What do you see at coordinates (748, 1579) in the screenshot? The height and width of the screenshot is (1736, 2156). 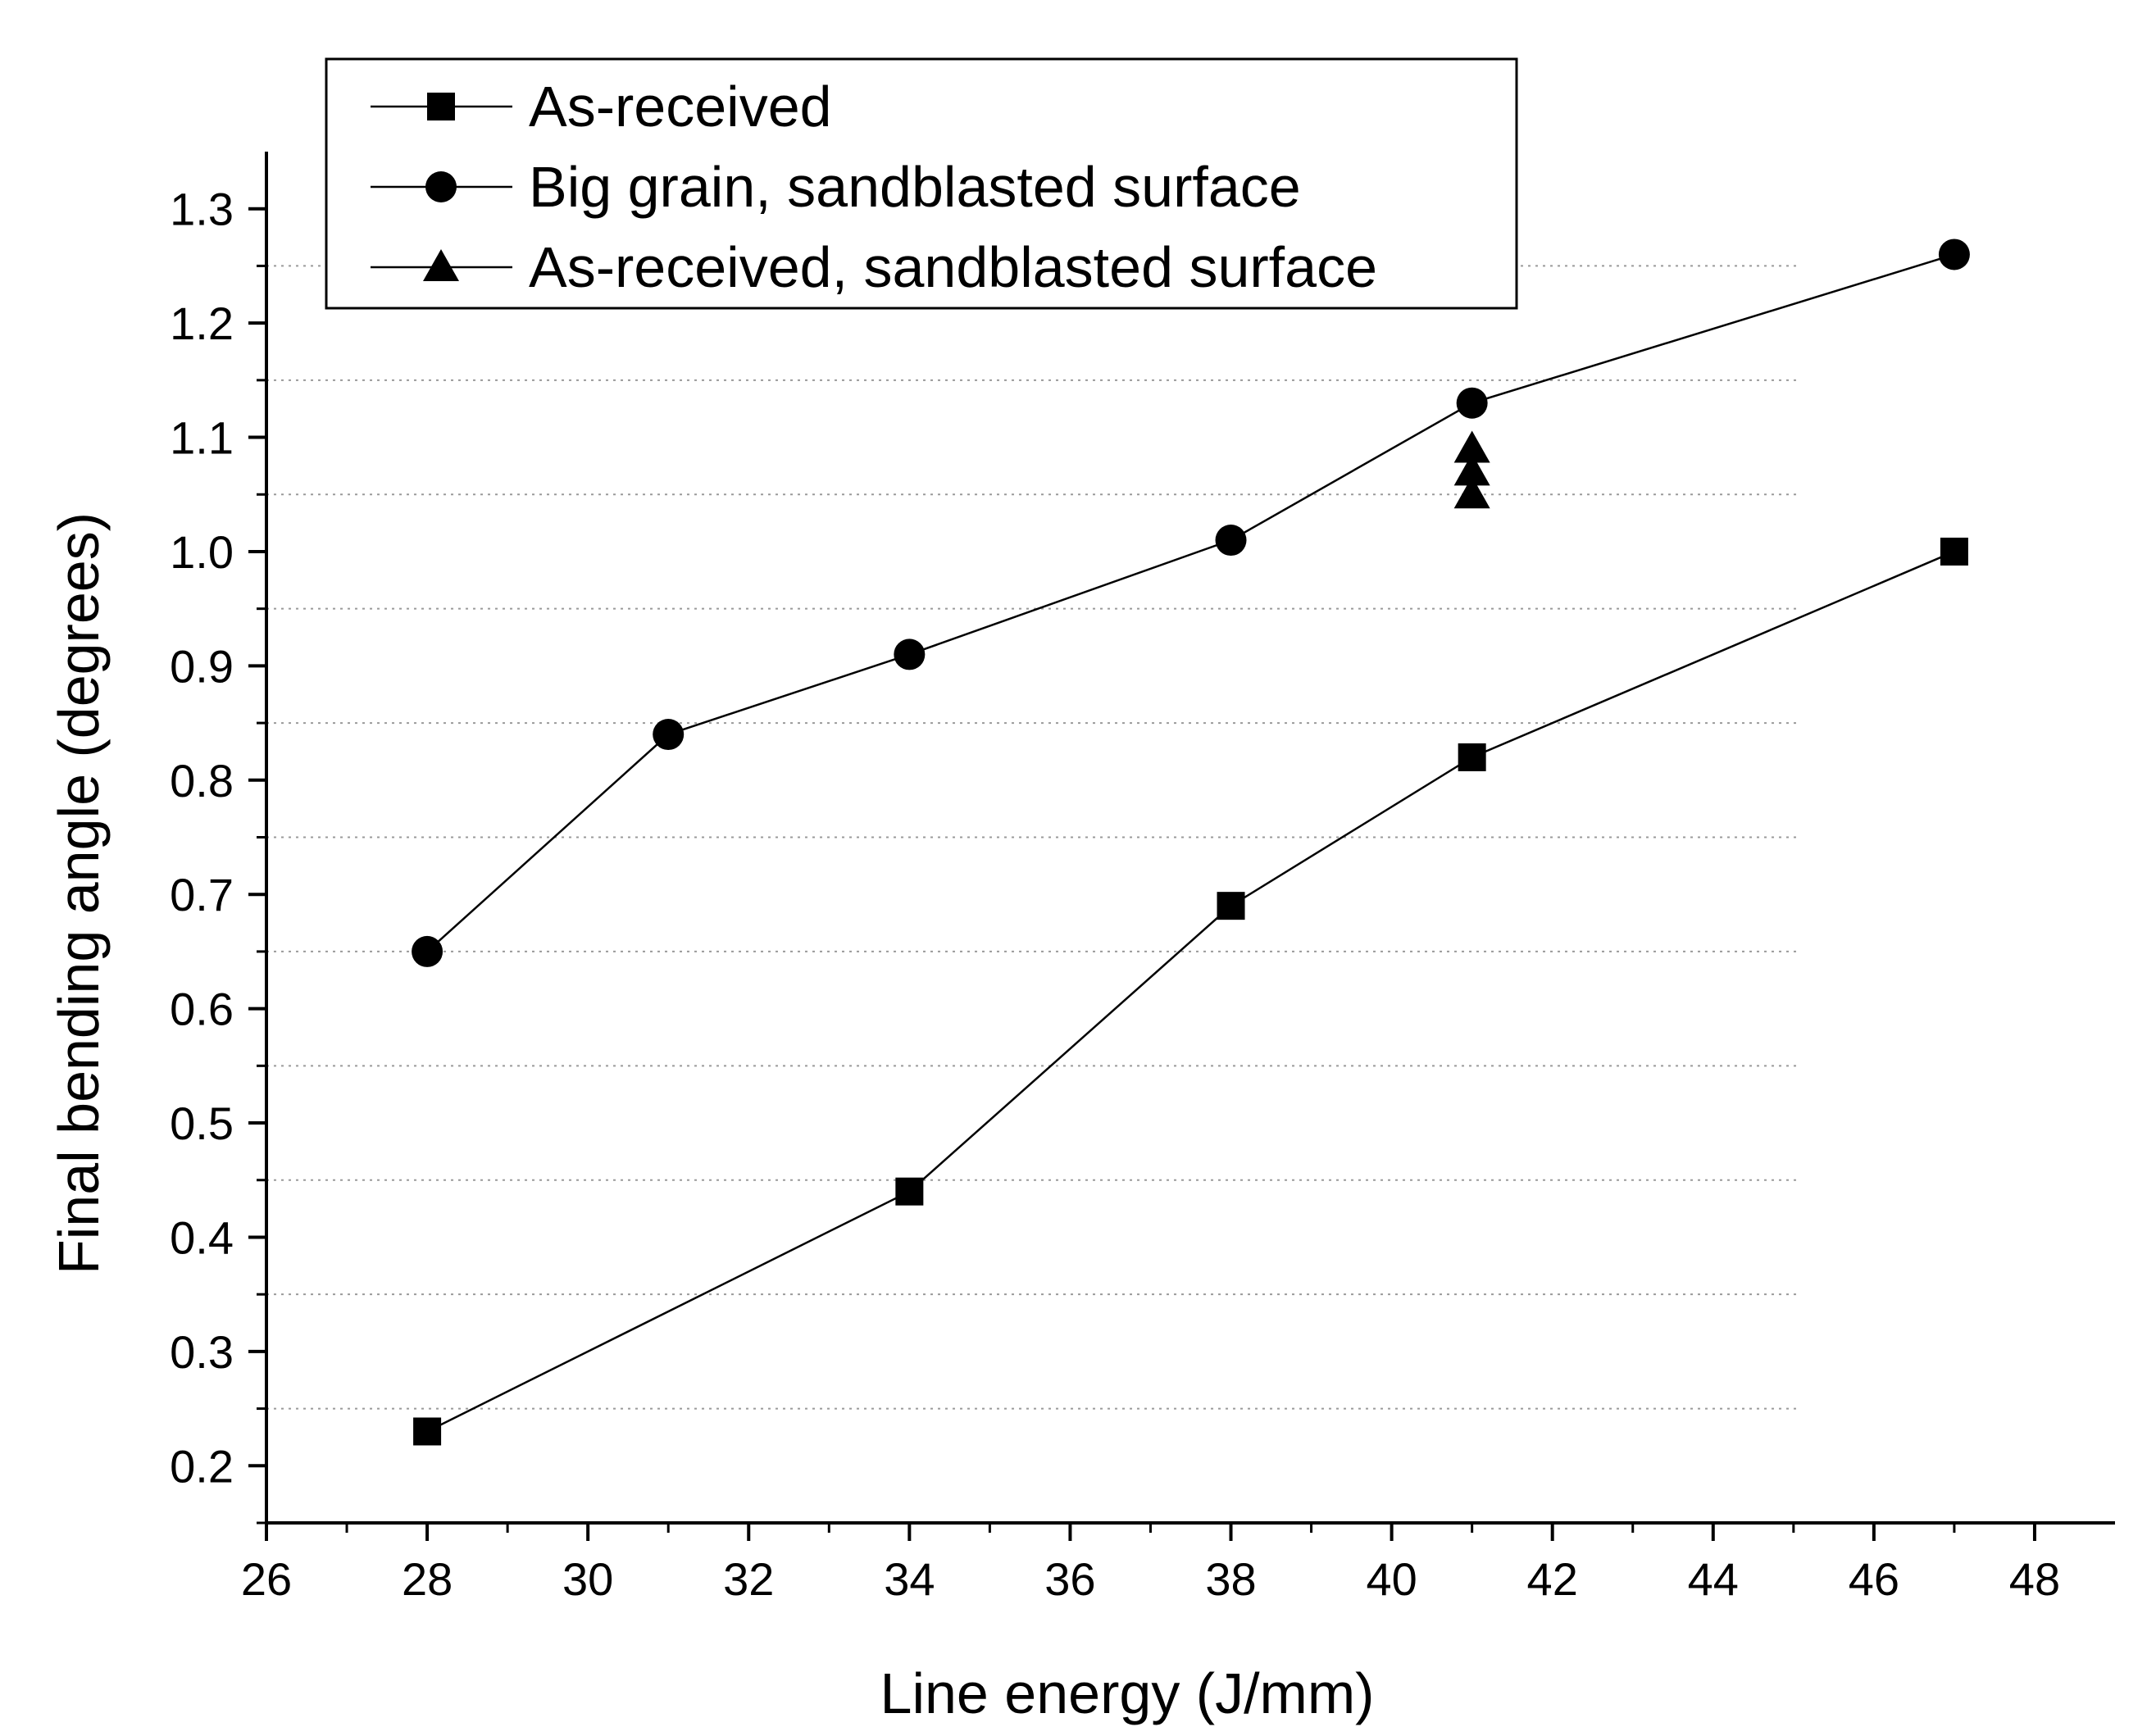 I see `x-tick-label: 32` at bounding box center [748, 1579].